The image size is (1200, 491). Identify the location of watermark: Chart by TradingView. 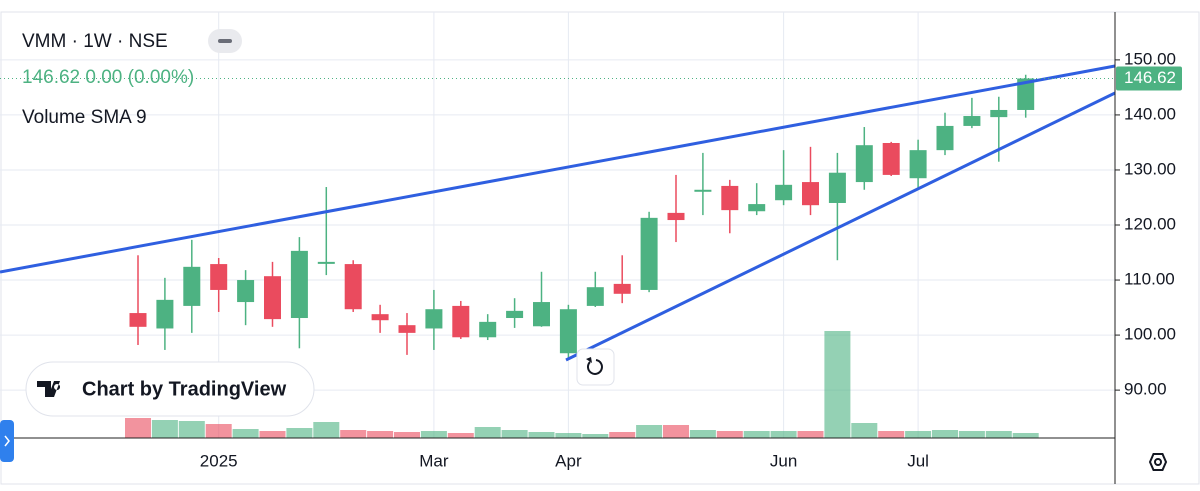
(184, 389).